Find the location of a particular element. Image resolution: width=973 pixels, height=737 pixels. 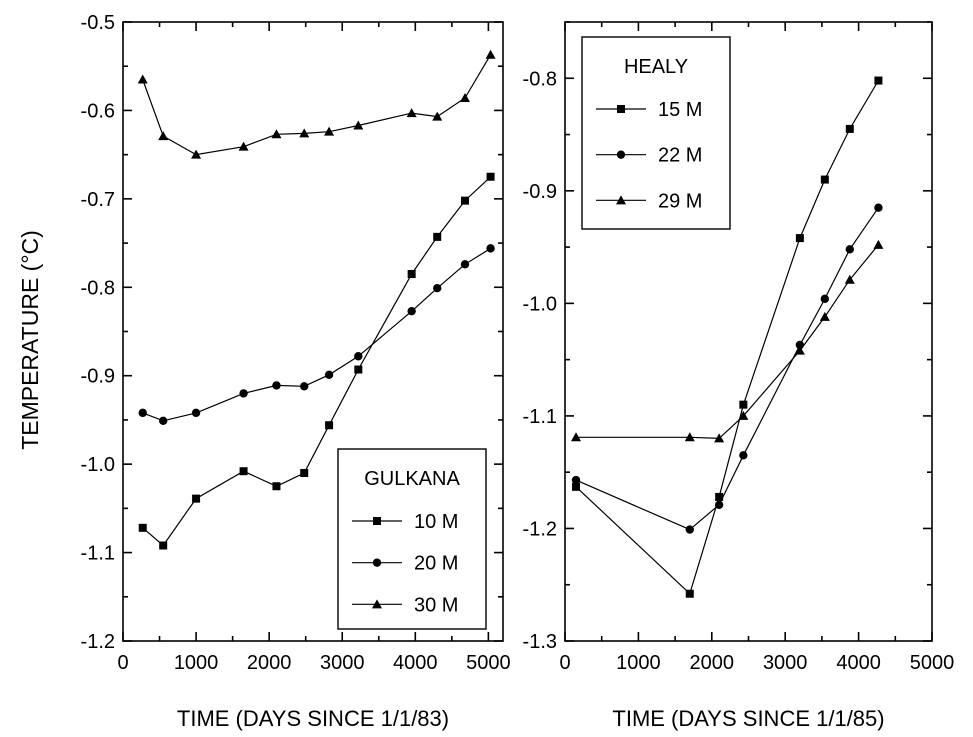

healy-x-tick-label: 5000 is located at coordinates (932, 663).